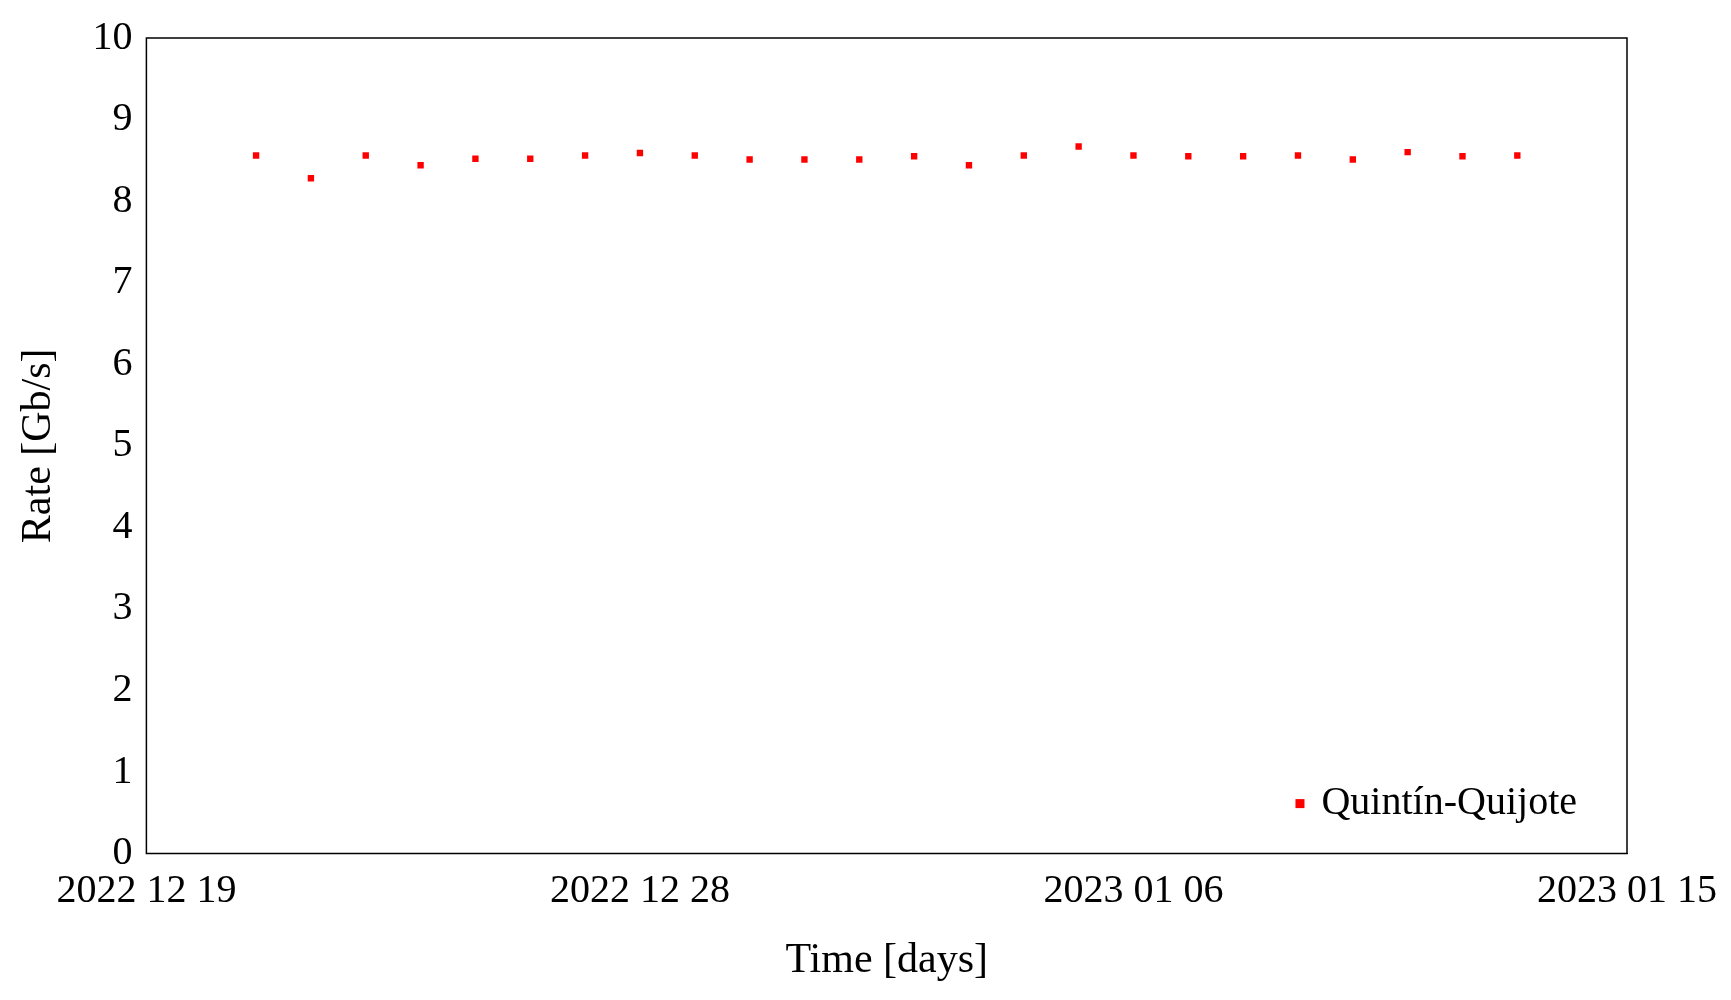 The height and width of the screenshot is (1000, 1731). What do you see at coordinates (122, 198) in the screenshot?
I see `y-tick-label: 8` at bounding box center [122, 198].